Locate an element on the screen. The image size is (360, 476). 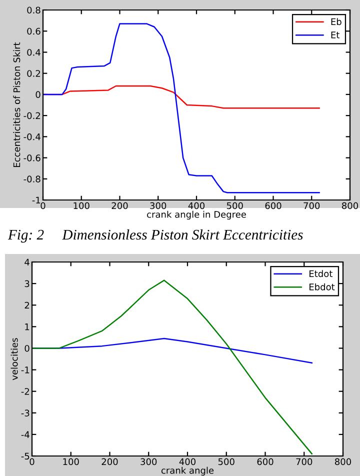
y-tick-label: 3 is located at coordinates (27, 284).